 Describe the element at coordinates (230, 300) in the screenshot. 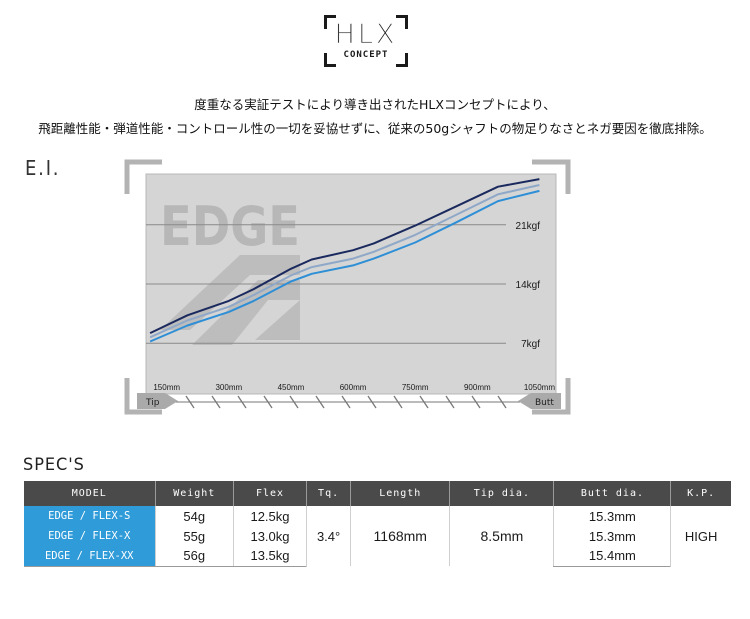

I see `edge-watermark-graphic` at that location.